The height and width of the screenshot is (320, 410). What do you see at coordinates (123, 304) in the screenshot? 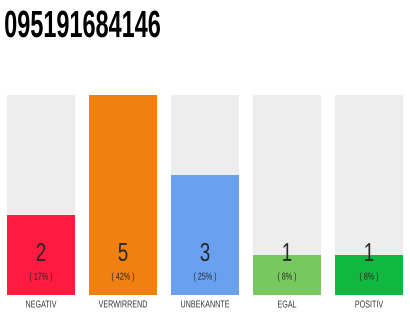
I see `x-tick-label: VERWIRREND` at bounding box center [123, 304].